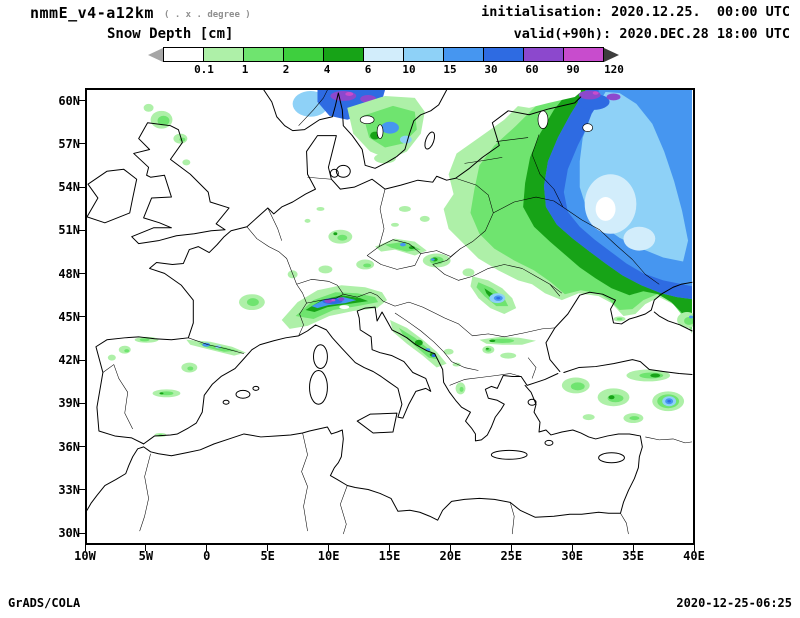  Describe the element at coordinates (509, 454) in the screenshot. I see `coastline-crete` at that location.